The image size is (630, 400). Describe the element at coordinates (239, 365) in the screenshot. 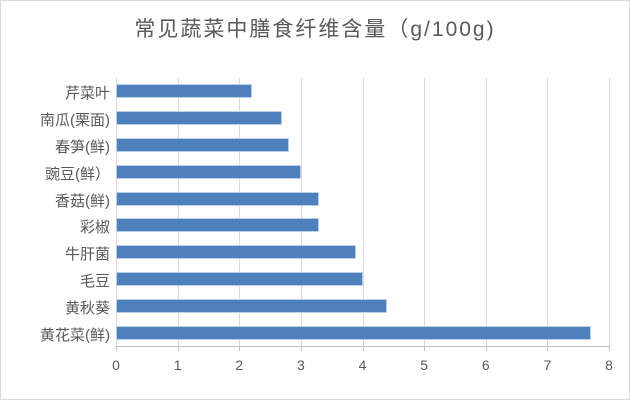

I see `x-axis-tick-label: 2` at that location.